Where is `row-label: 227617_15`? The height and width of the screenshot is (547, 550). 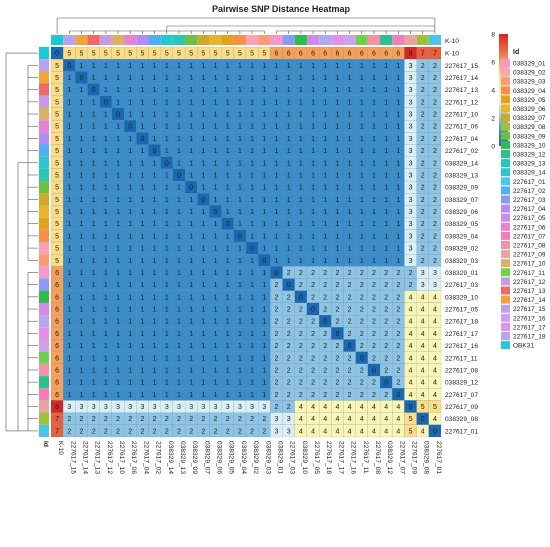
row-label: 227617_15 is located at coordinates (461, 66).